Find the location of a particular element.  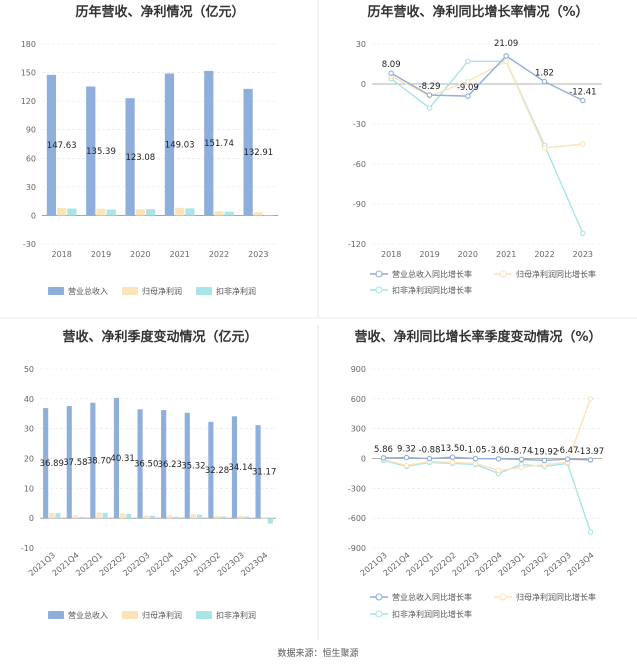

legend-marker-line_net is located at coordinates (503, 597).